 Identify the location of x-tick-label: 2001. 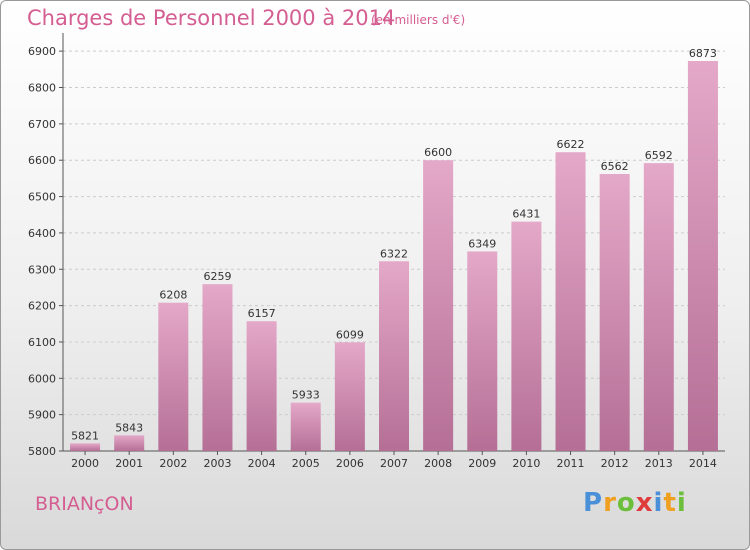
(129, 463).